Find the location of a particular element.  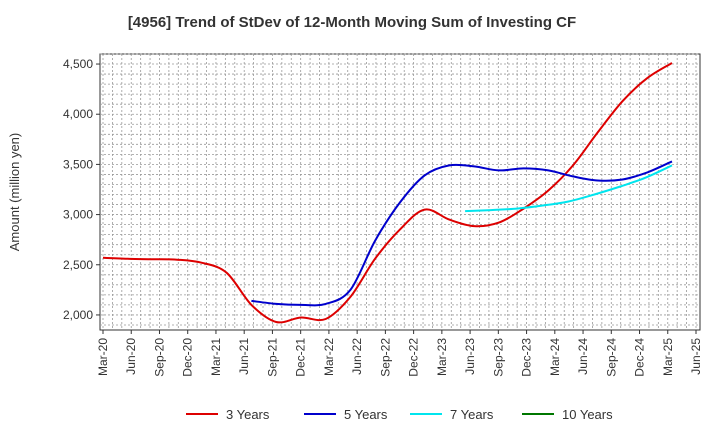

legend-label: 3 Years is located at coordinates (248, 414).